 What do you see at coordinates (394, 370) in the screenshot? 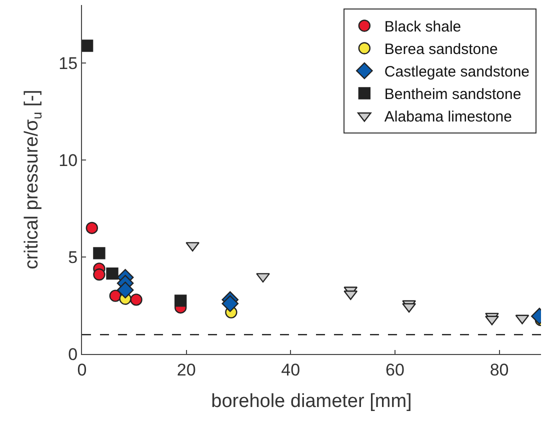
I see `x-tick-label: 60` at bounding box center [394, 370].